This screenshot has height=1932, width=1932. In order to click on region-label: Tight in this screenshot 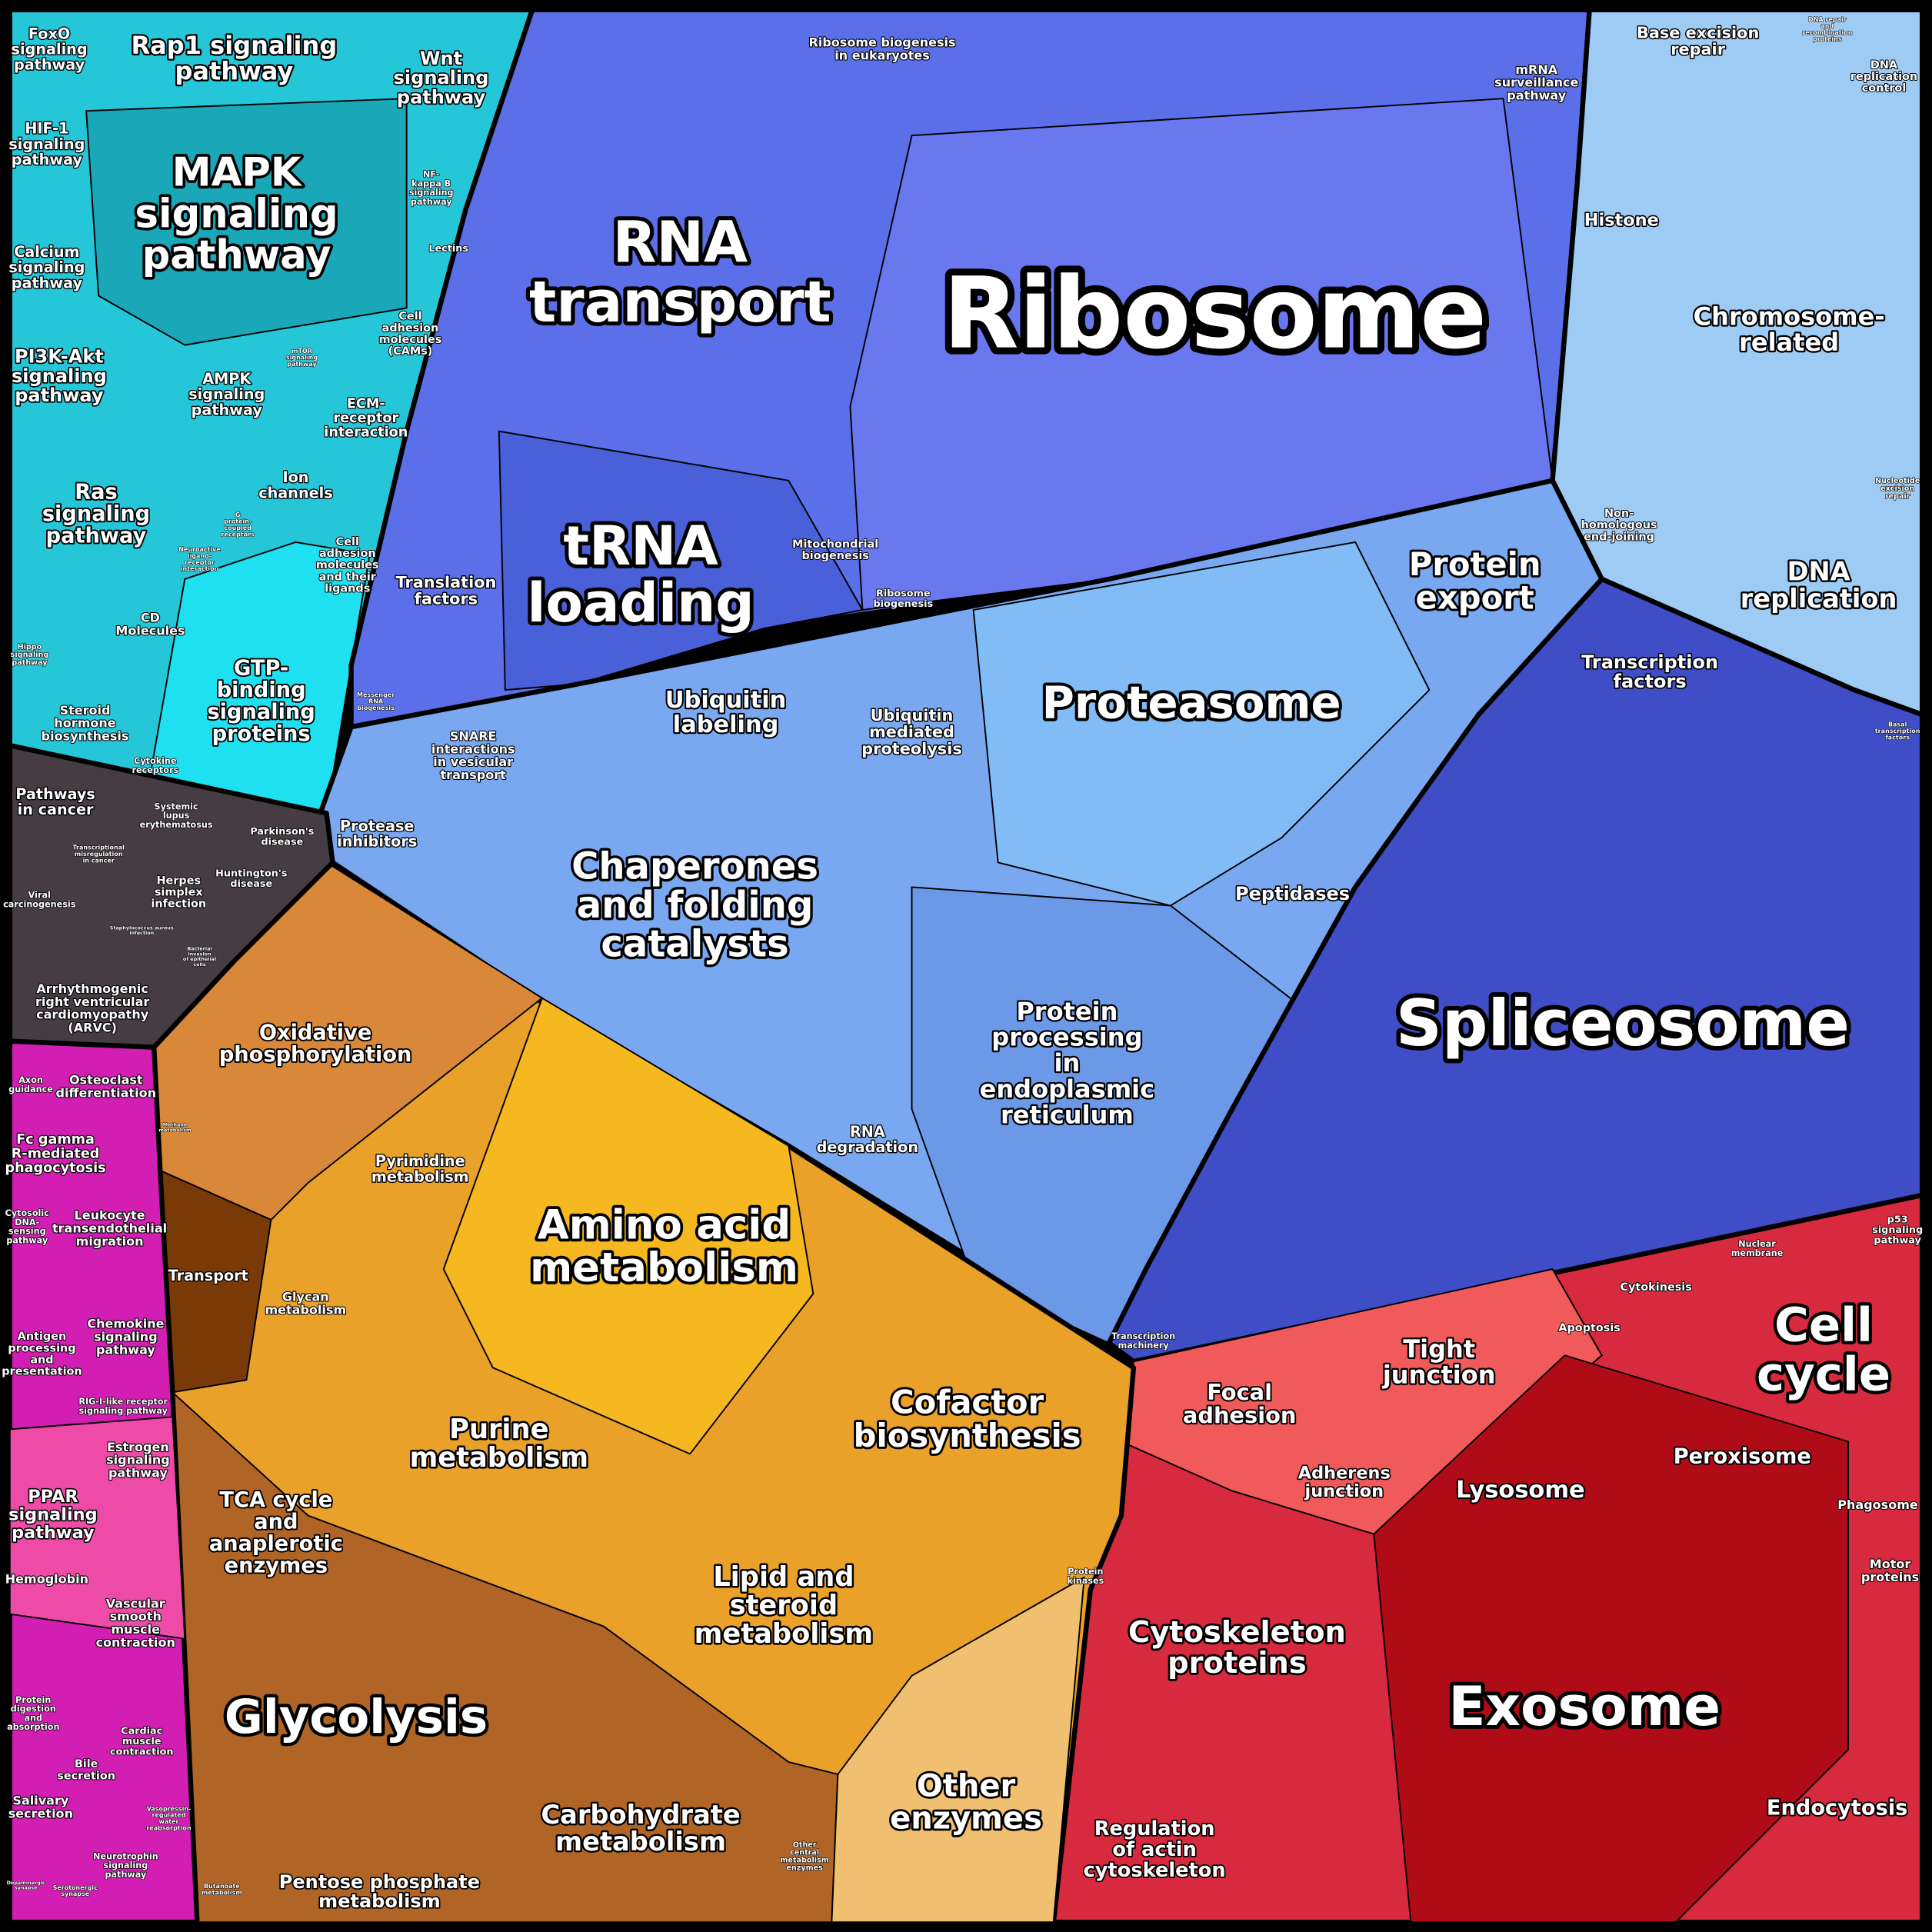, I will do `click(1439, 1349)`.